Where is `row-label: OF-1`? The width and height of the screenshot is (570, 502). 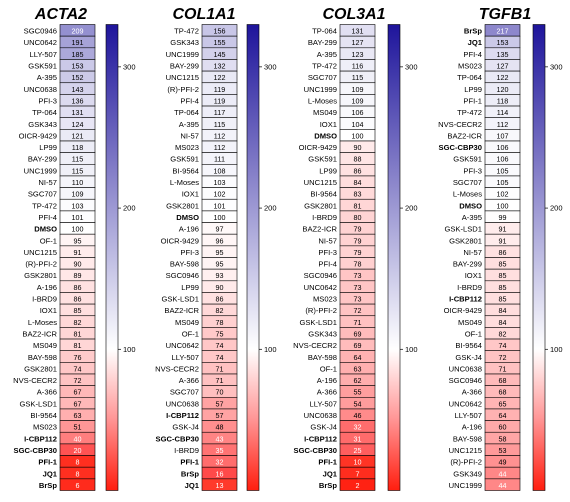
row-label: OF-1 is located at coordinates (48, 240).